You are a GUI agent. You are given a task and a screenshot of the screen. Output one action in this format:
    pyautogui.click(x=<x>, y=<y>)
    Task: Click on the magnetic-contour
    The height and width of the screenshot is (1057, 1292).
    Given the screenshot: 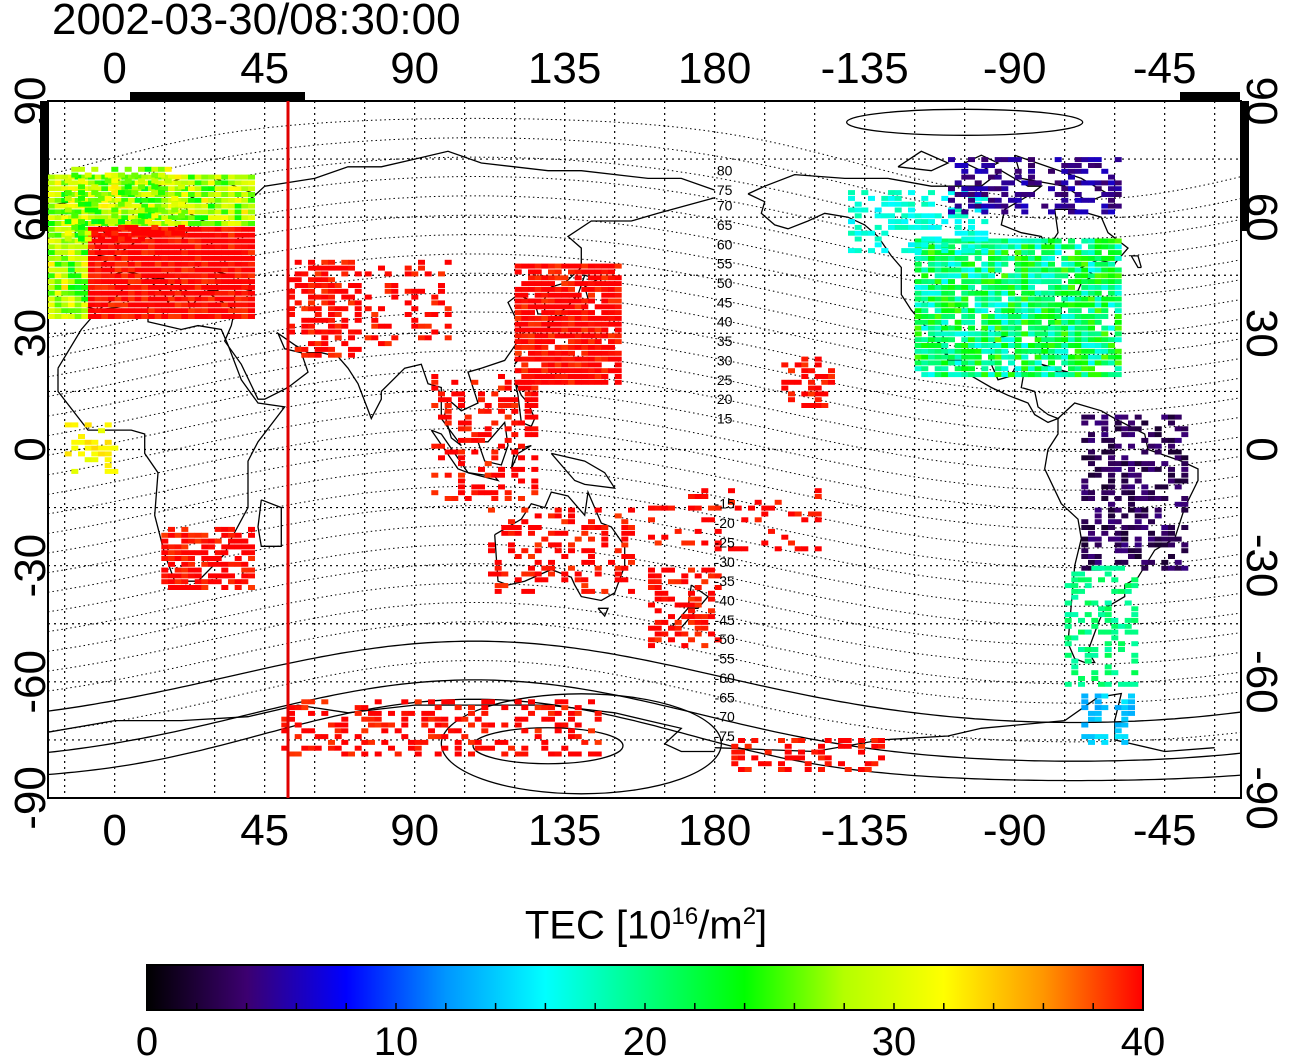 What is the action you would take?
    pyautogui.click(x=644, y=643)
    